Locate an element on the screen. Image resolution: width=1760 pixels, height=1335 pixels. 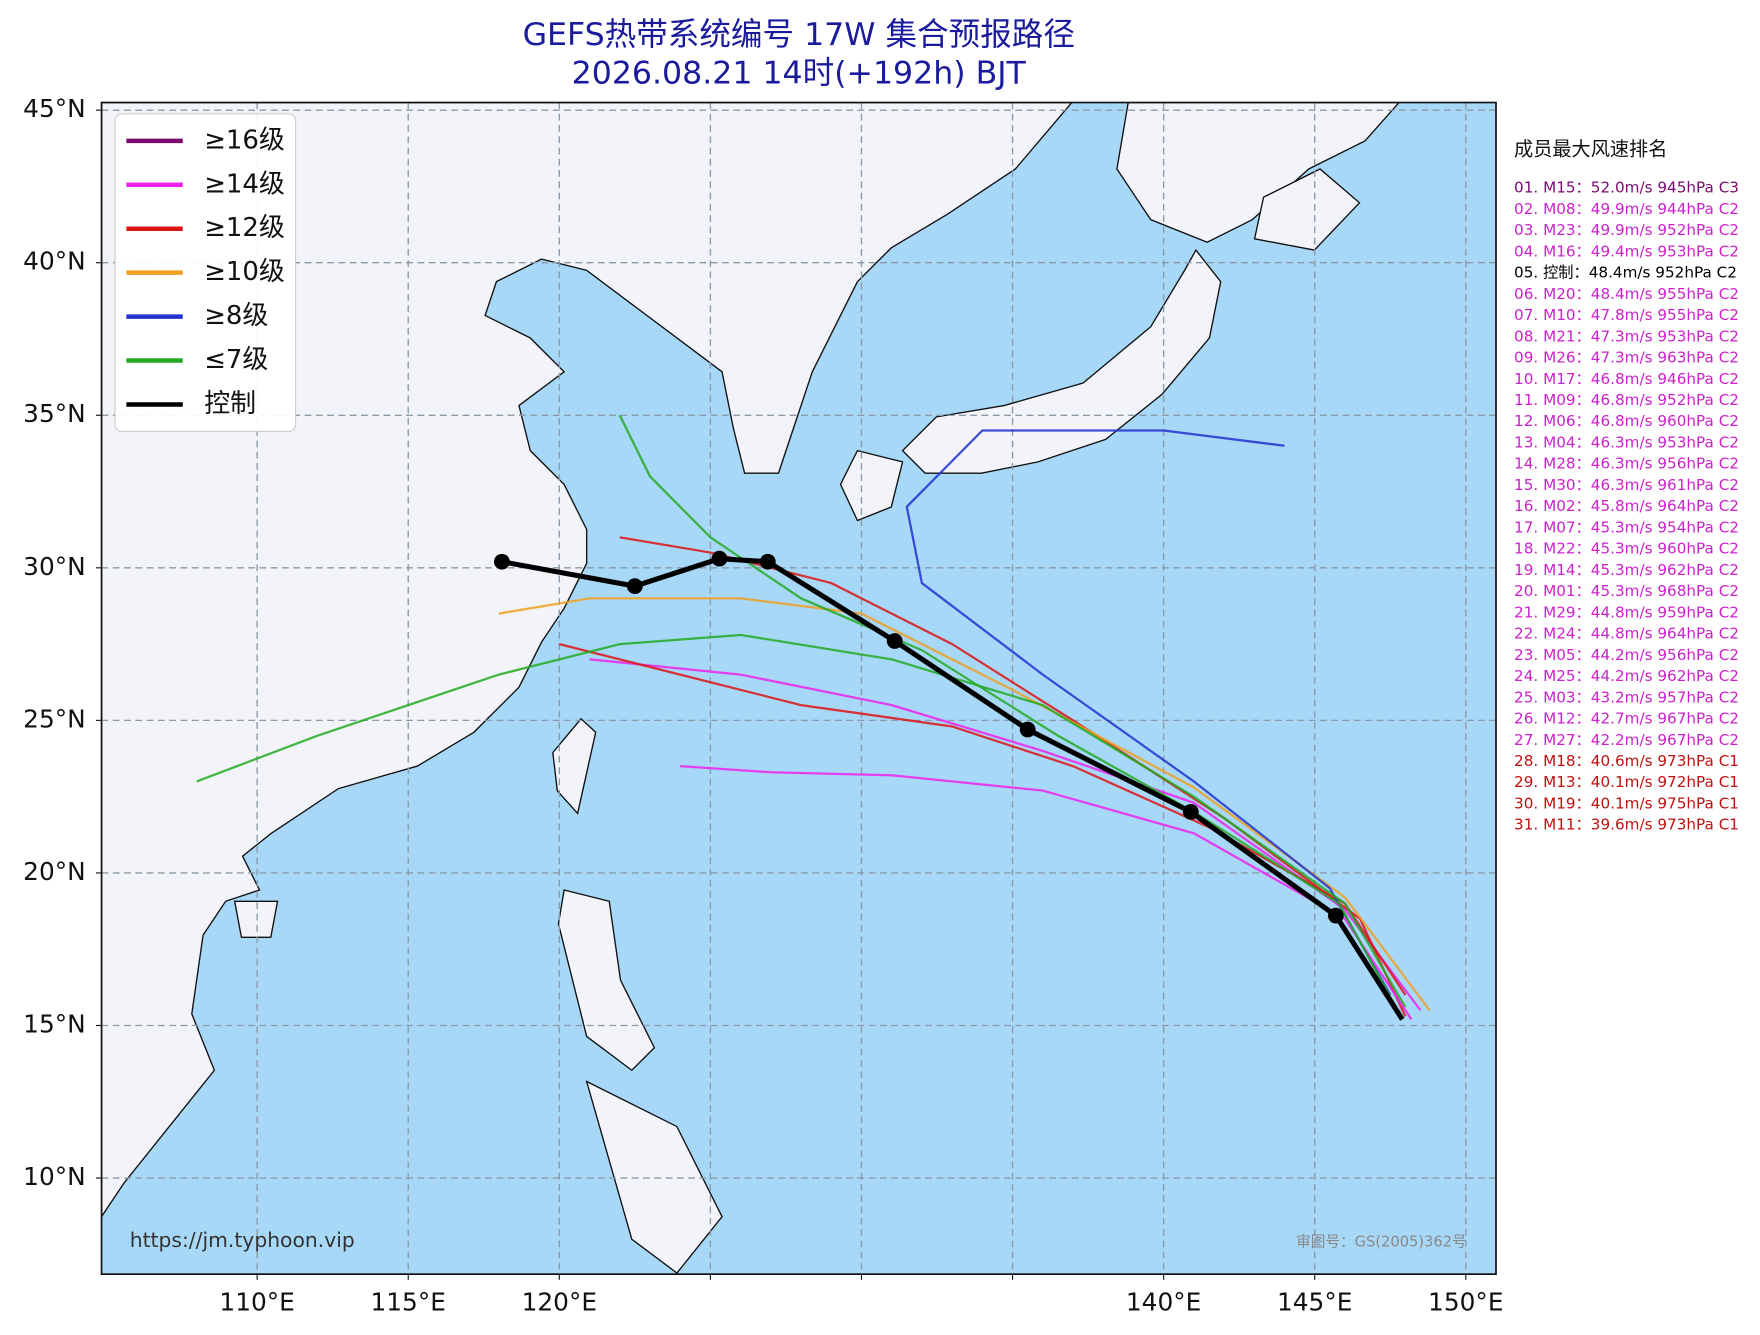
y-tick-label: 30°N is located at coordinates (54, 566).